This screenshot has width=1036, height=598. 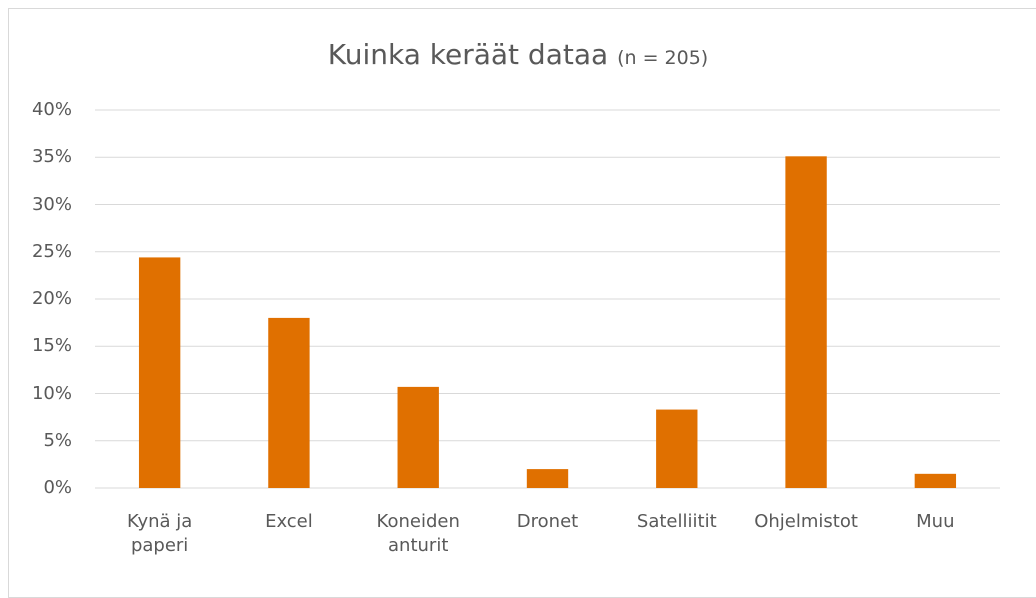 I want to click on y-tick-label: 5%, so click(x=57, y=440).